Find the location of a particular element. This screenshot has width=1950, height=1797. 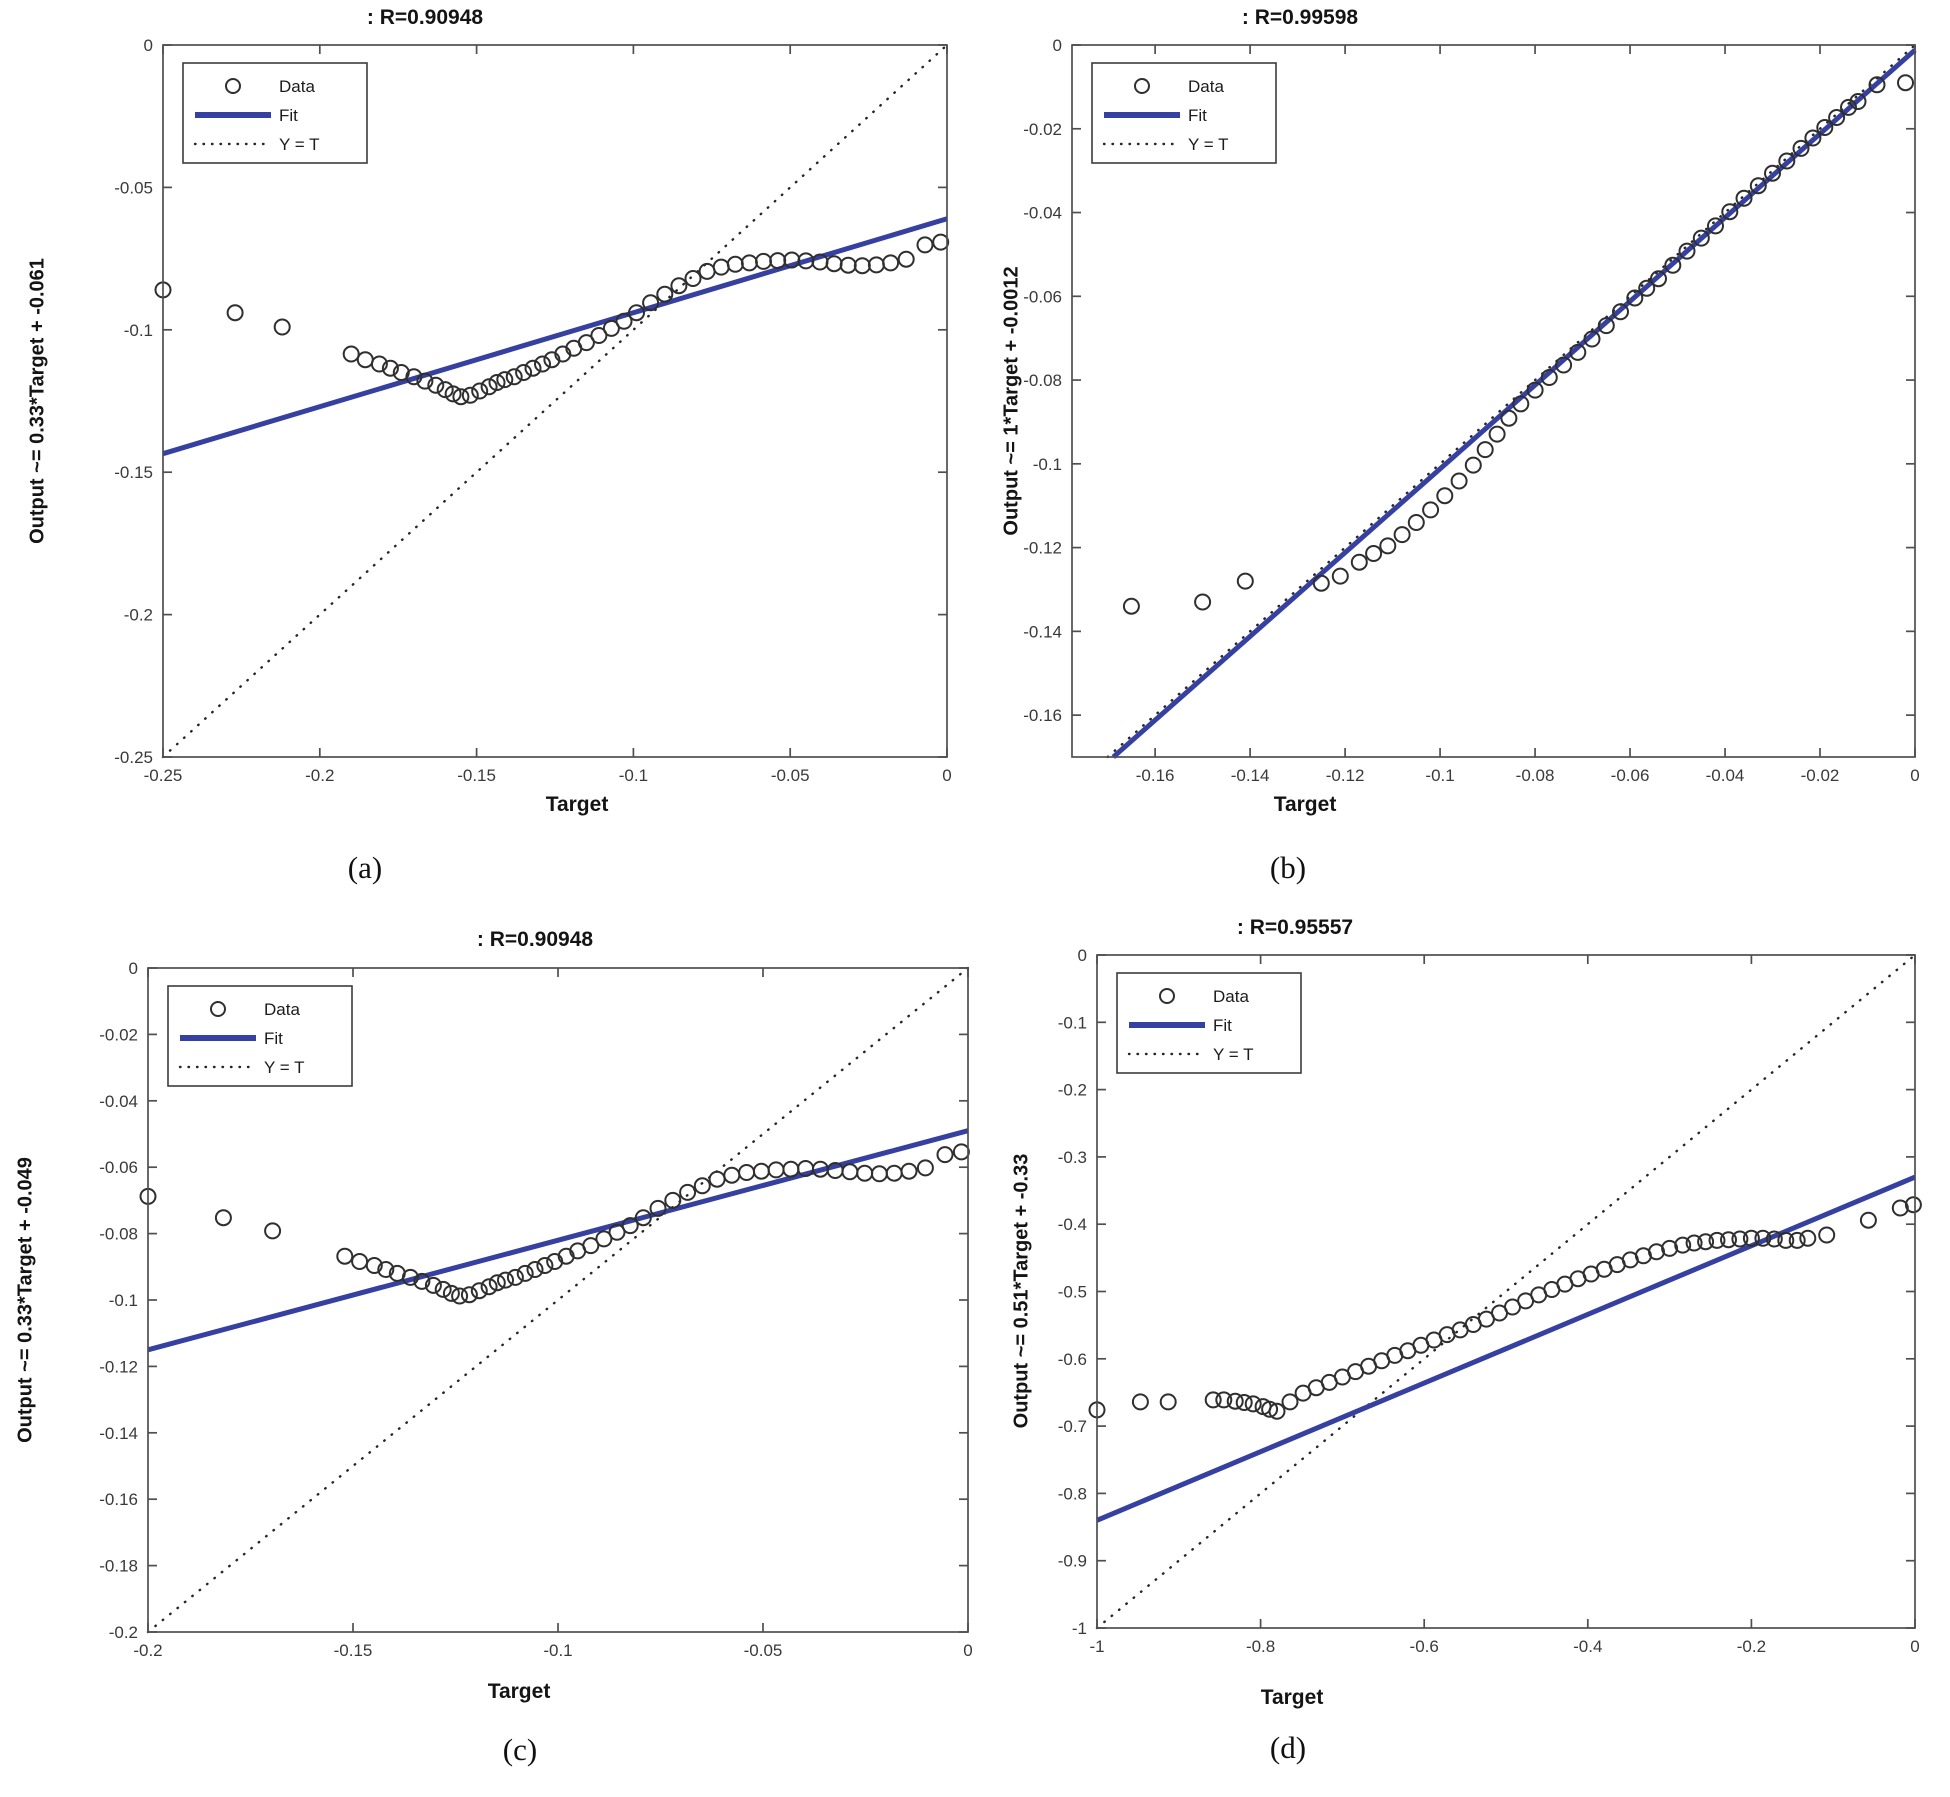

y-tick-label: -0.14 is located at coordinates (118, 1433).